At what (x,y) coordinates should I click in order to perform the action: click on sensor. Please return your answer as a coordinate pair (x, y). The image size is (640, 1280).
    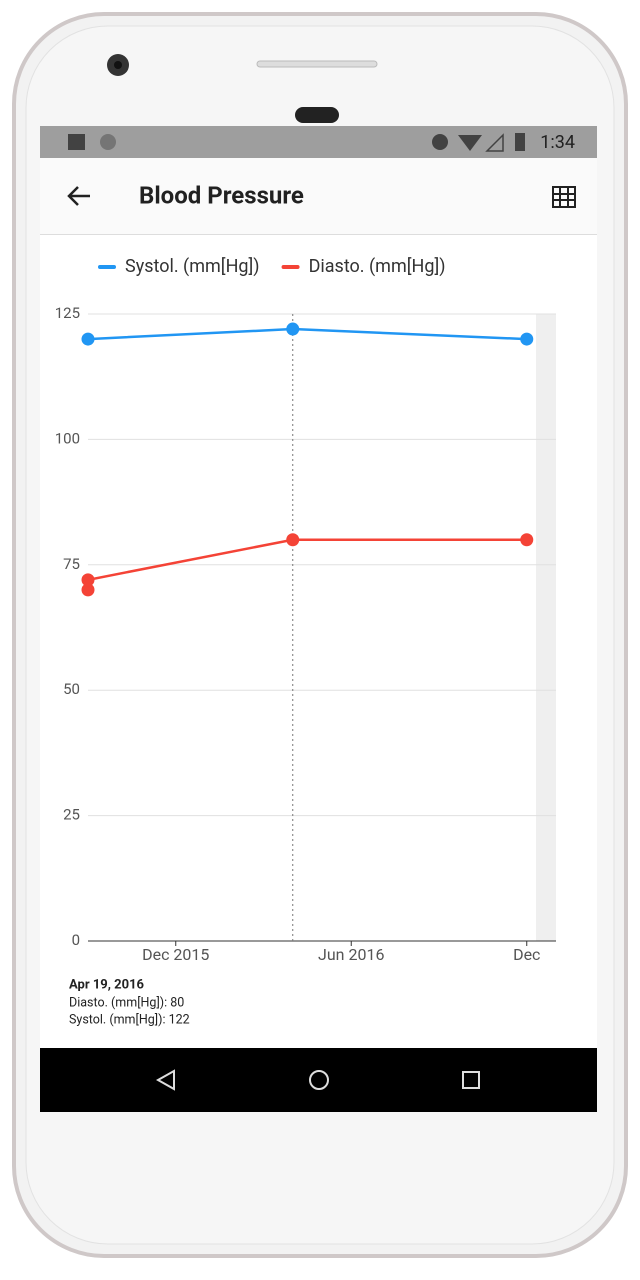
    Looking at the image, I should click on (317, 115).